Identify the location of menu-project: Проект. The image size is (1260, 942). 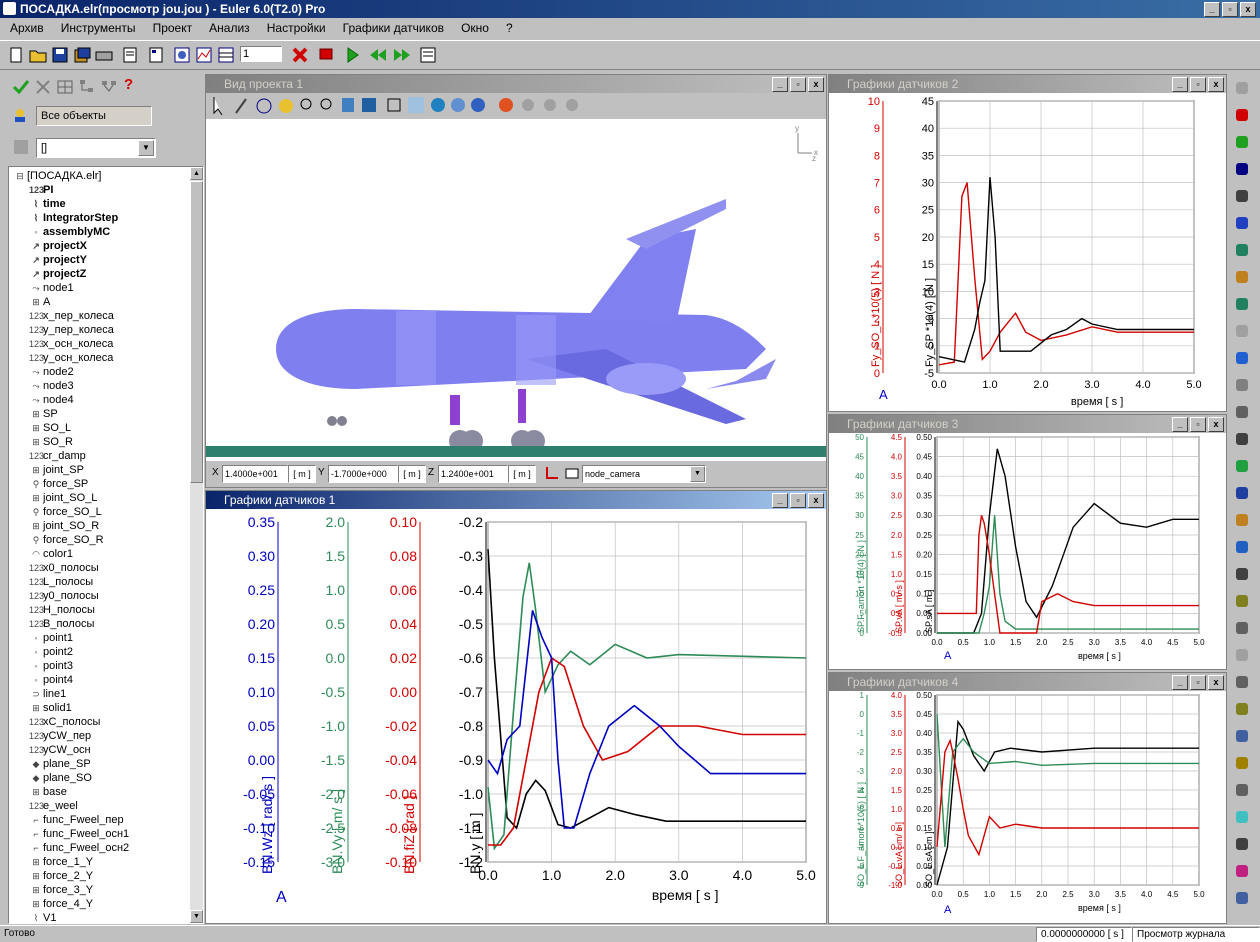
(172, 28).